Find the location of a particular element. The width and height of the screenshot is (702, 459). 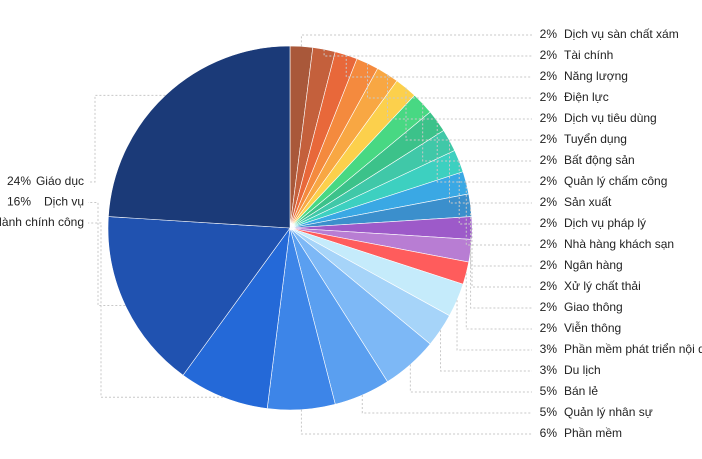

legend-label: Phần mềm is located at coordinates (593, 433).